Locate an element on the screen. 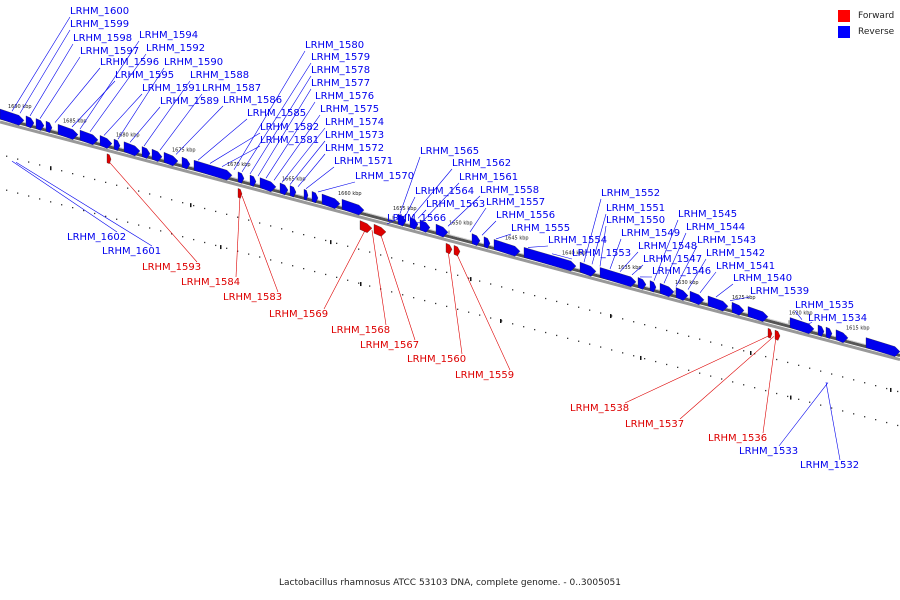 This screenshot has height=600, width=900. gene-label: LRHM_1547 is located at coordinates (672, 259).